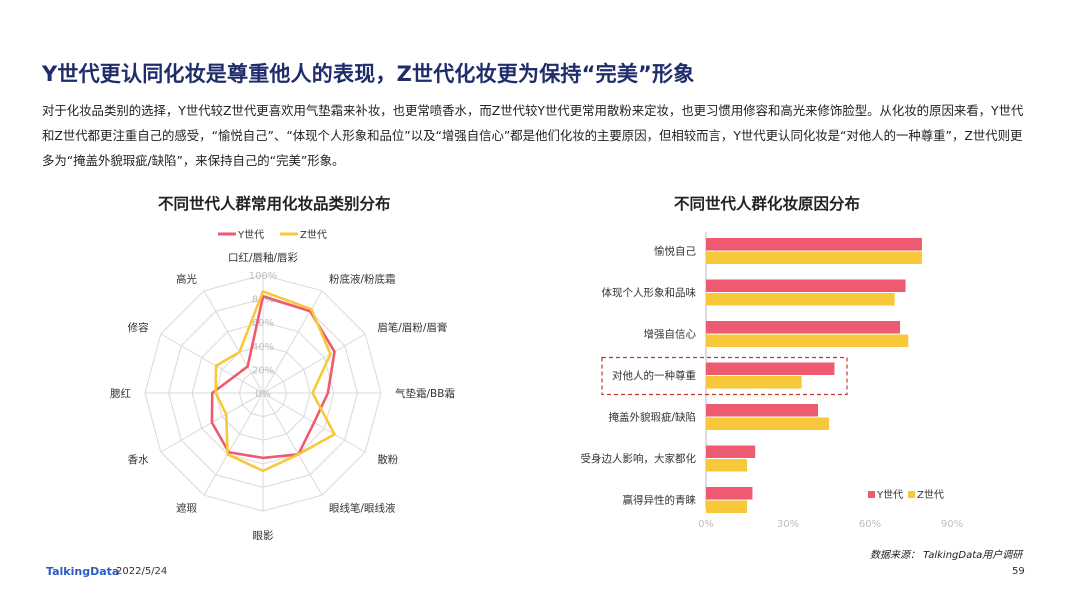 Image resolution: width=1066 pixels, height=599 pixels. Describe the element at coordinates (263, 394) in the screenshot. I see `radar-tick-label: 0%` at that location.